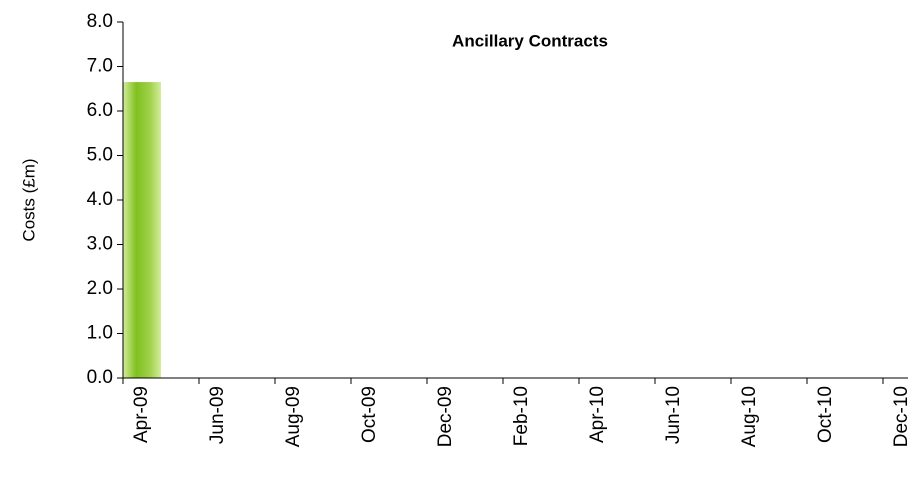  I want to click on x-tick-label: Oct-10, so click(825, 414).